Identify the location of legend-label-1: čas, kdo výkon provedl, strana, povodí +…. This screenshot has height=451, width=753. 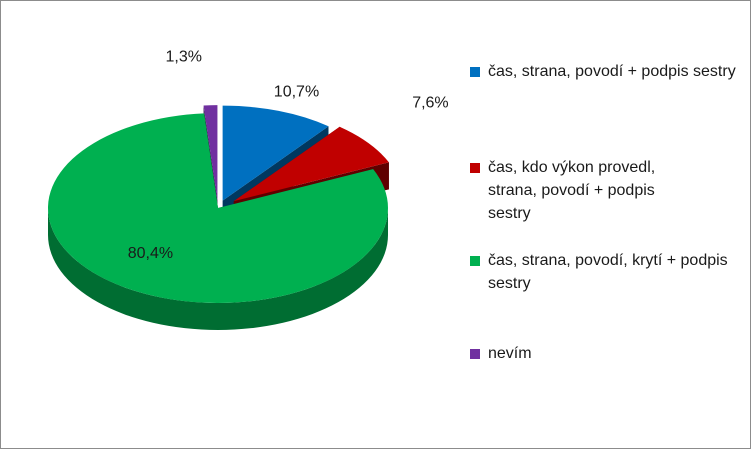
(572, 190).